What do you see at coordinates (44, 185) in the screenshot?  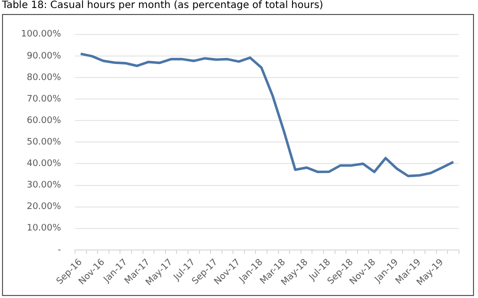 I see `y-tick-label: 30.00%` at bounding box center [44, 185].